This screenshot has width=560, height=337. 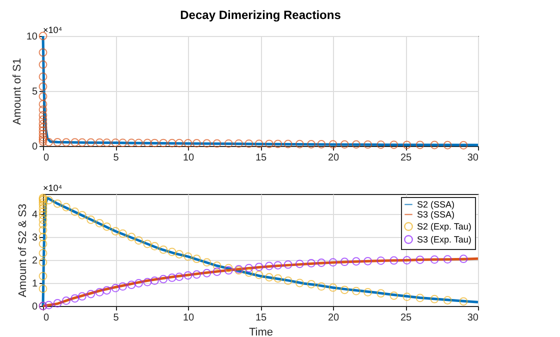 I want to click on legend-label: S3 (Exp. Tau), so click(x=444, y=239).